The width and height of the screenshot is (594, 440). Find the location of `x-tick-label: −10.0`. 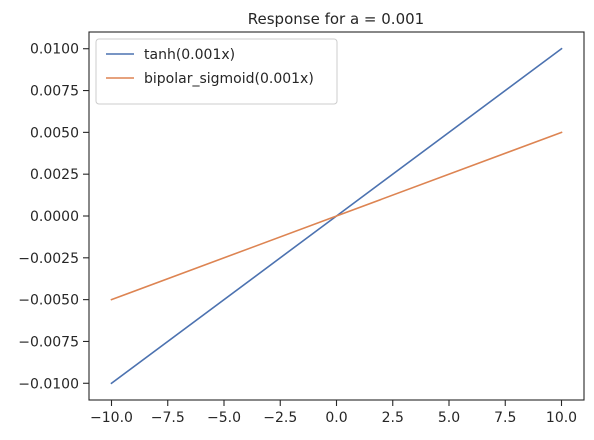

x-tick-label: −10.0 is located at coordinates (111, 418).